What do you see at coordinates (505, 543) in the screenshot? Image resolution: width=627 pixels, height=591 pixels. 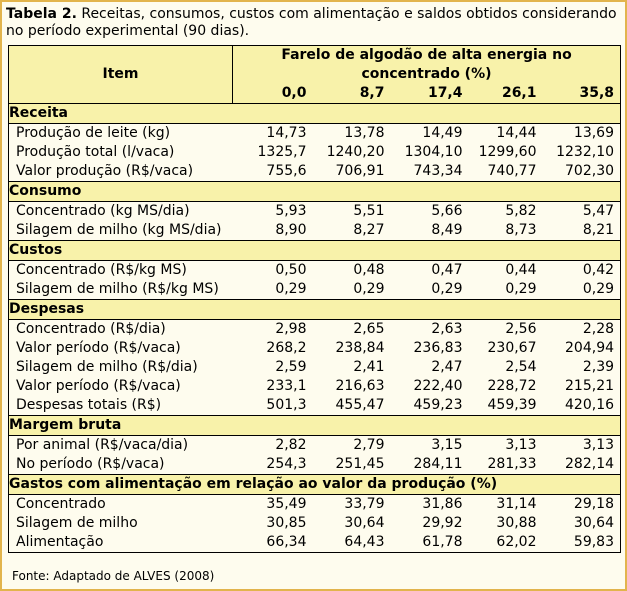 I see `cell-value: 62,02` at bounding box center [505, 543].